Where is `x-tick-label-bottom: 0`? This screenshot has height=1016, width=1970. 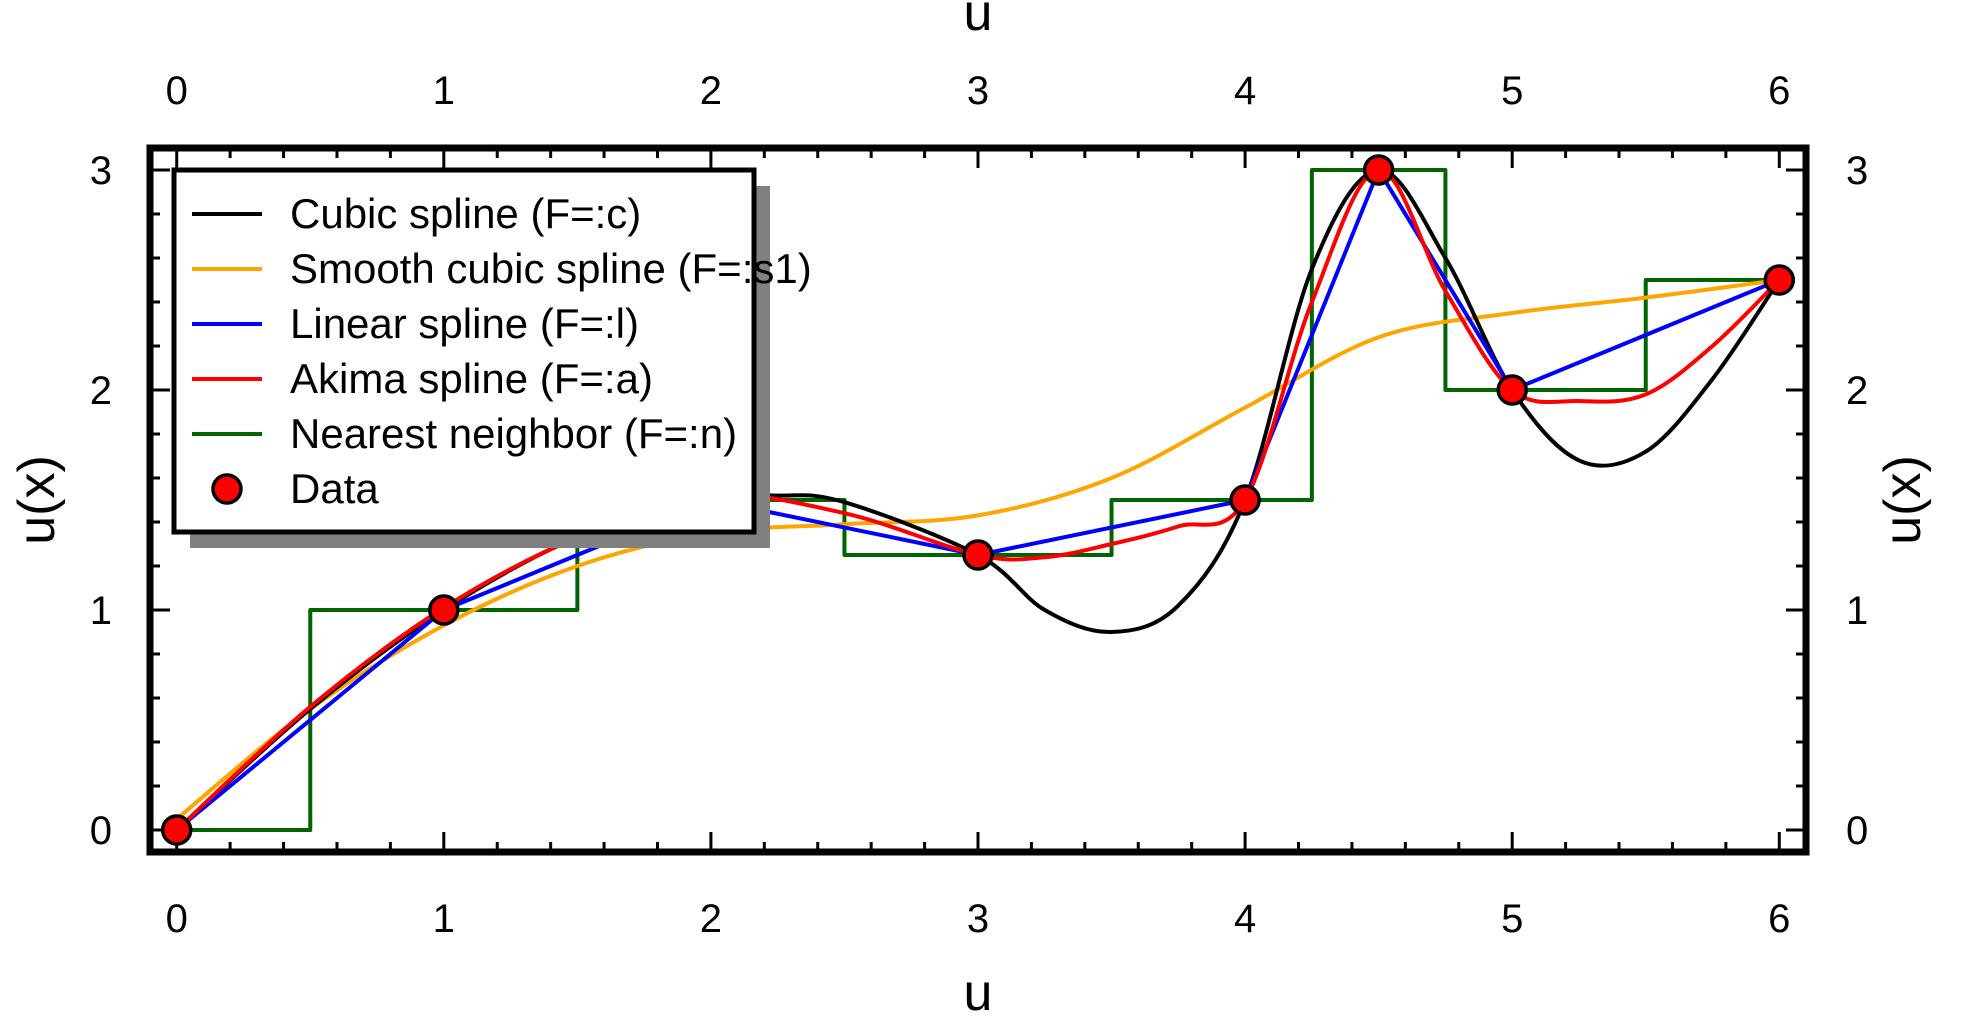 x-tick-label-bottom: 0 is located at coordinates (177, 919).